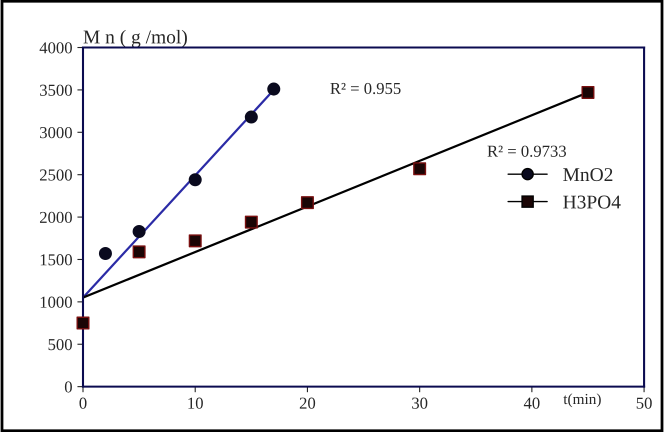 The height and width of the screenshot is (432, 664). What do you see at coordinates (60, 344) in the screenshot?
I see `y-tick-label: 500` at bounding box center [60, 344].